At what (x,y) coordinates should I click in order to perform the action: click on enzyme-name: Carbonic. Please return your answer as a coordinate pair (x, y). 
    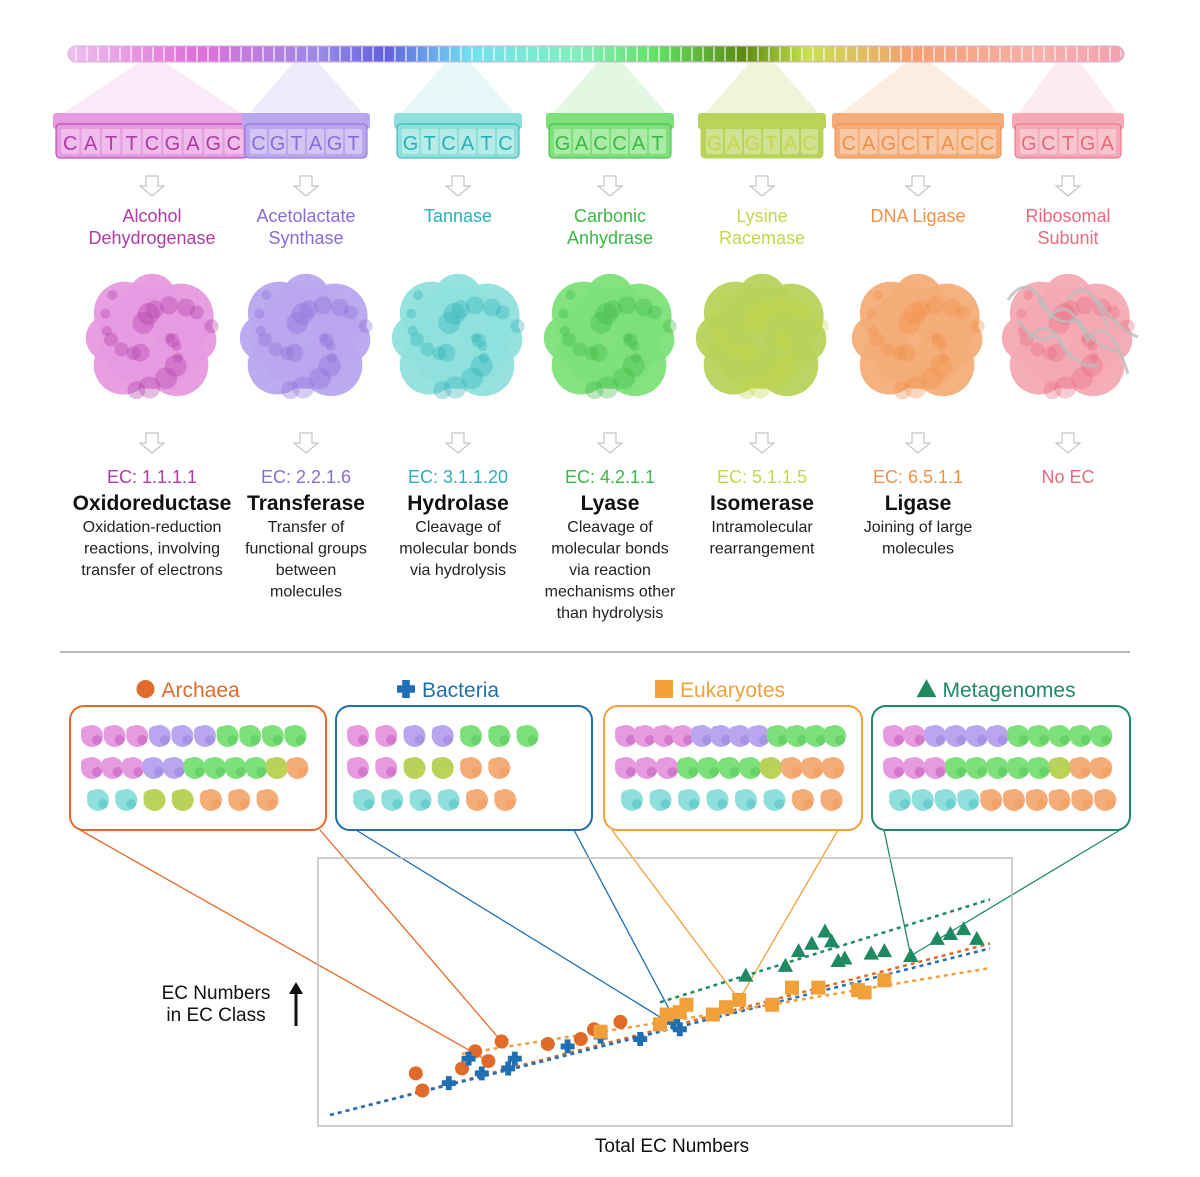
    Looking at the image, I should click on (610, 216).